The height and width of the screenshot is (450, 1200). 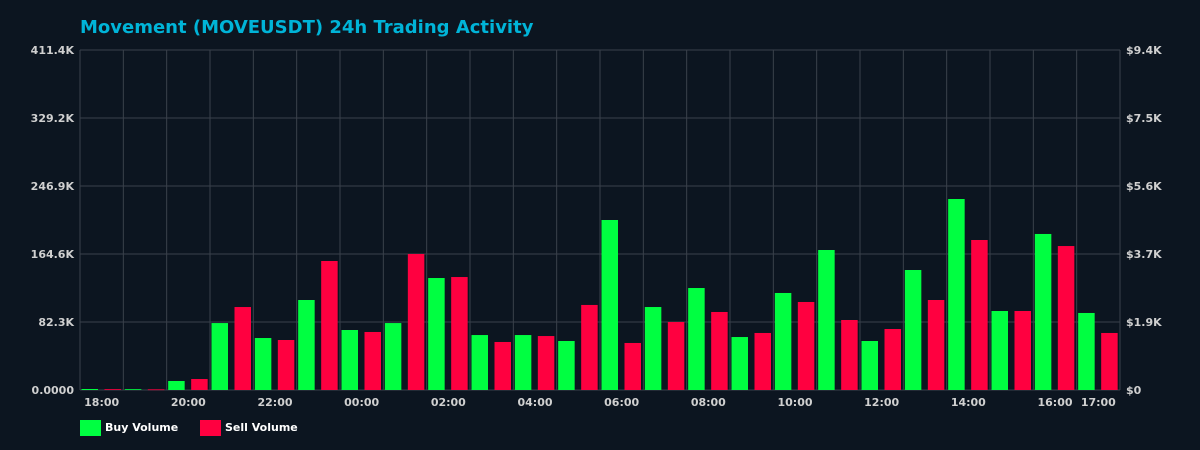 I want to click on y-tick-label: 164.6K, so click(x=53, y=254).